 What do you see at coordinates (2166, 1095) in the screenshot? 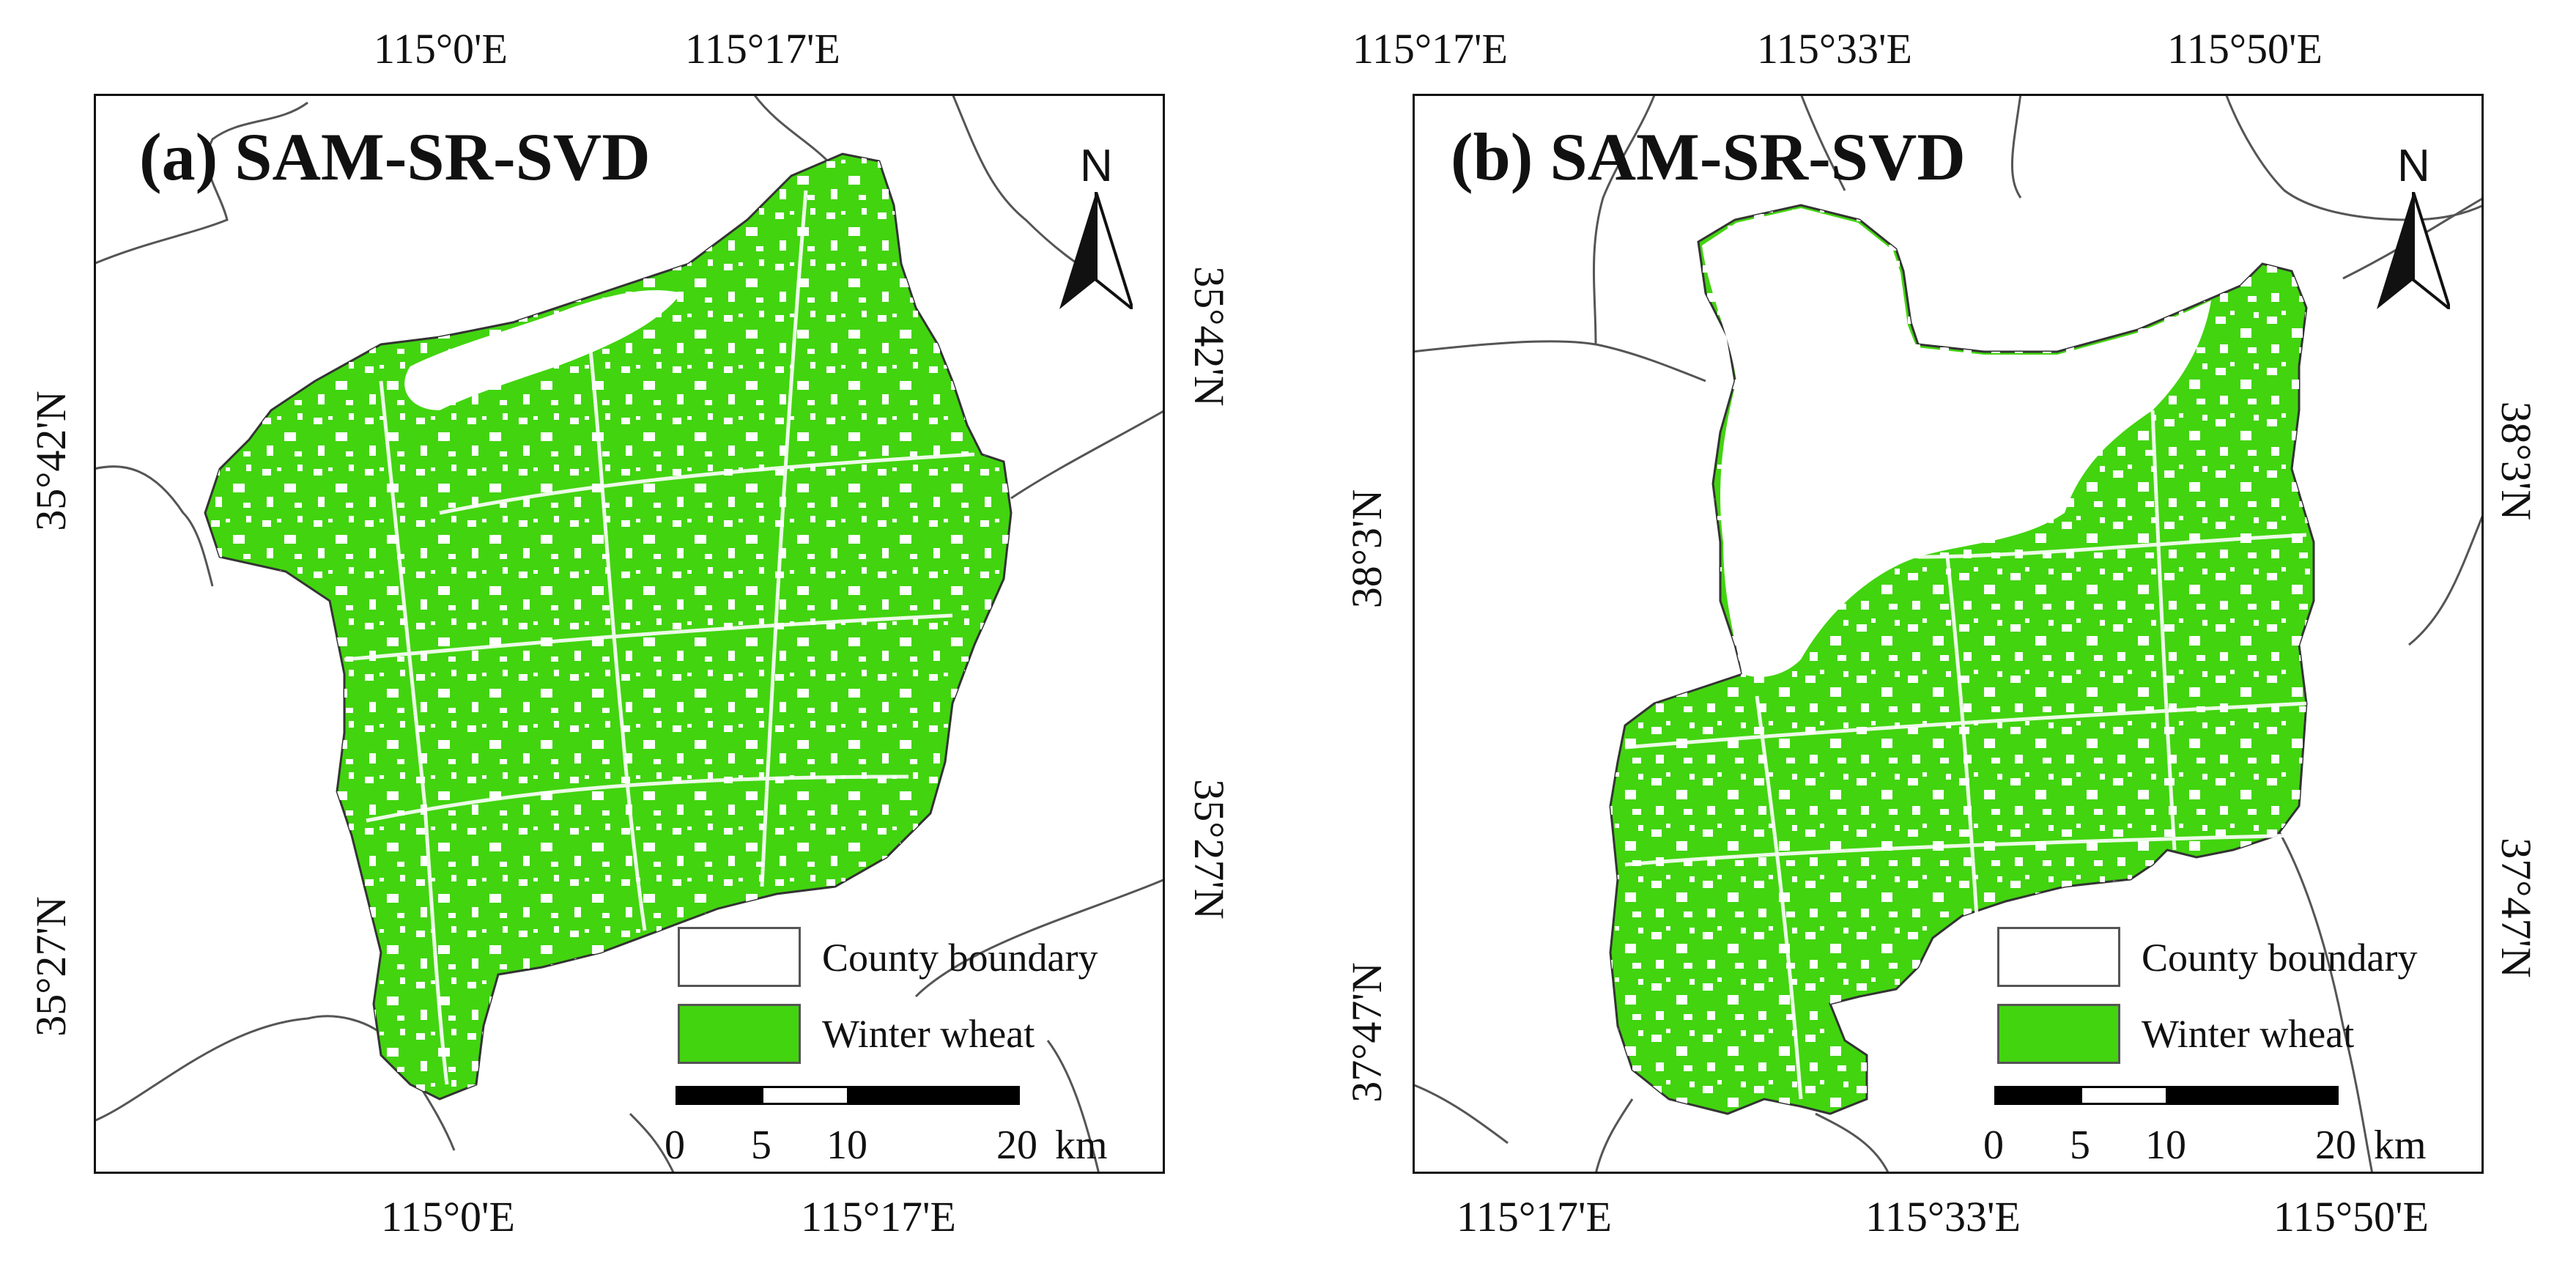
I see `scale-bar-b` at bounding box center [2166, 1095].